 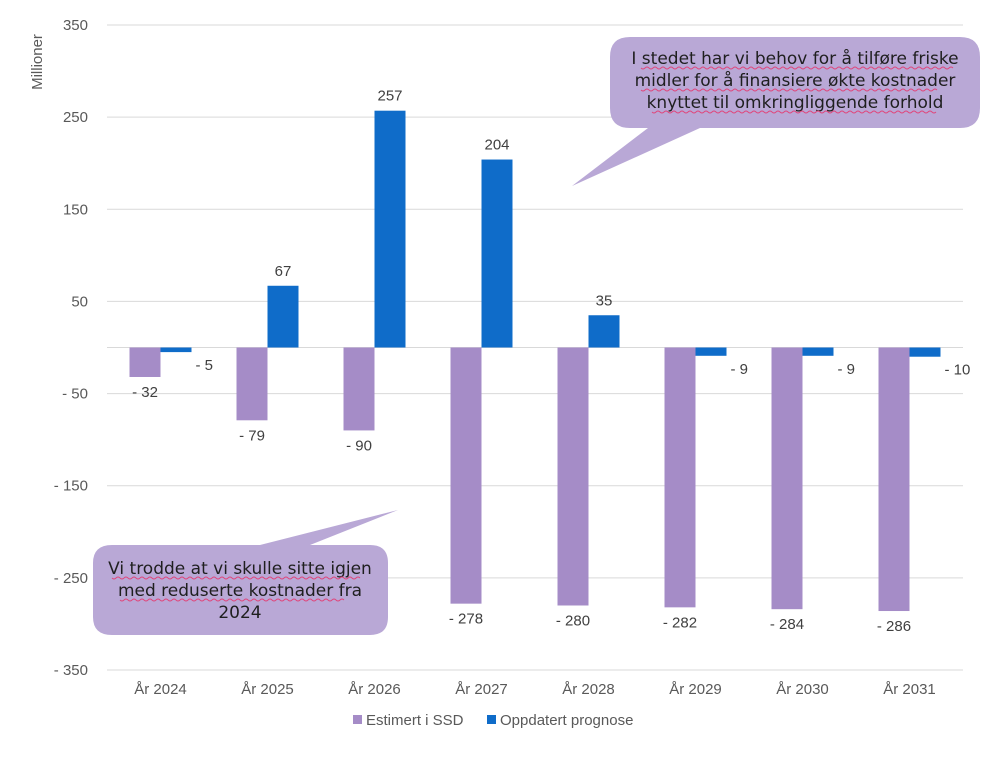 What do you see at coordinates (240, 569) in the screenshot?
I see `callout-bottom-line-1: Vi trodde at vi skulle sitte igjen` at bounding box center [240, 569].